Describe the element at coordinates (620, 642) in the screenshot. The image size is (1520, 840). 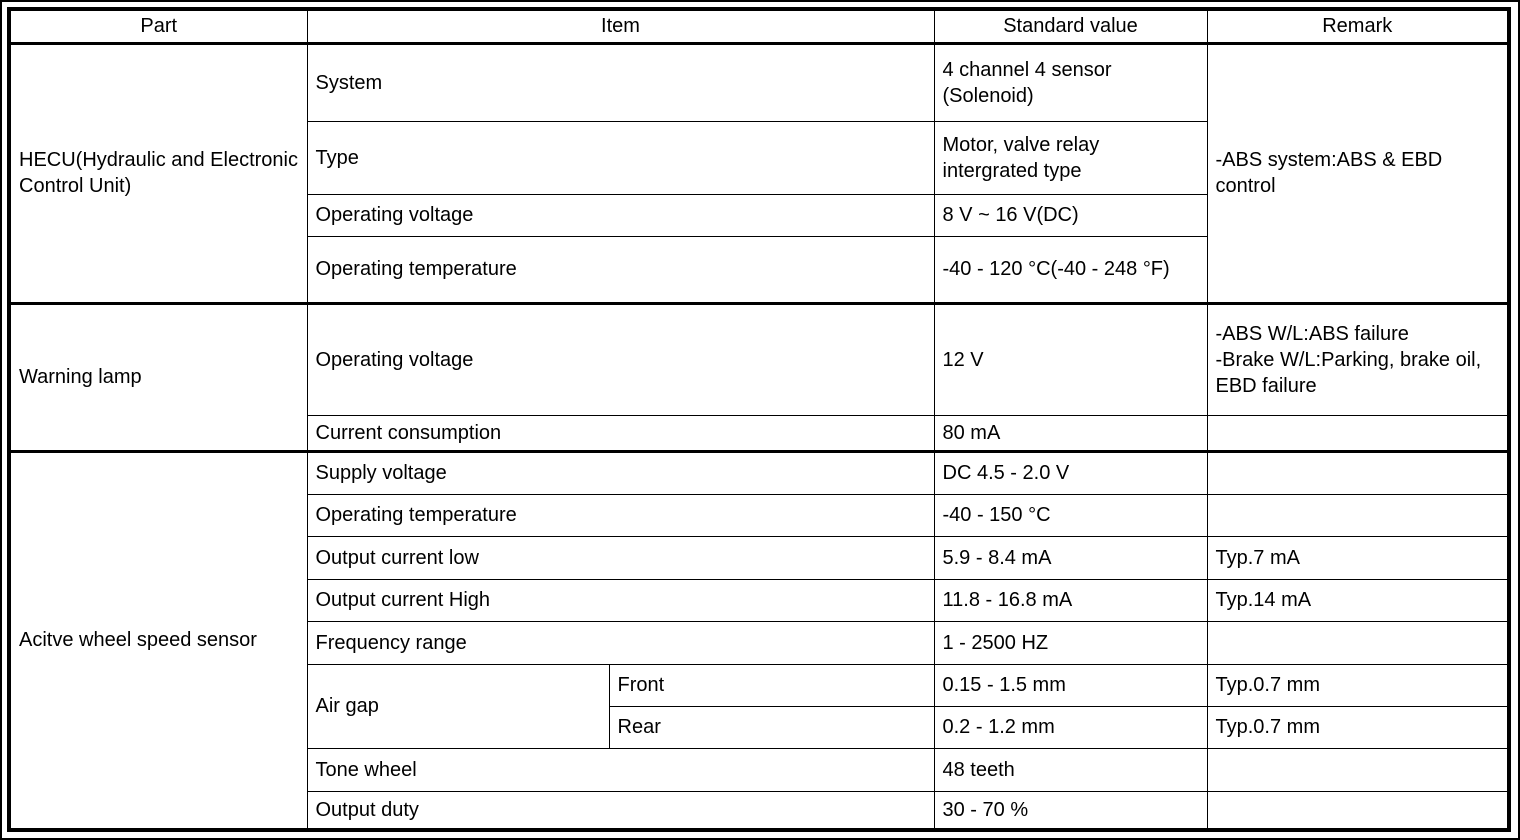
I see `item-cell-frequency-range: Frequency range` at that location.